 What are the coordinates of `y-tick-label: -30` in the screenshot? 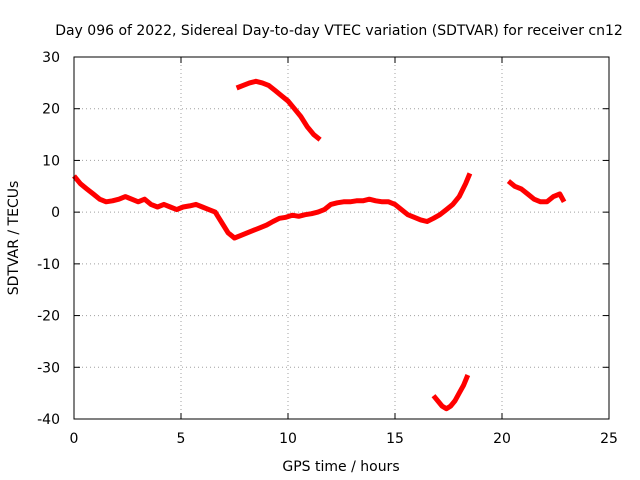 It's located at (48, 368).